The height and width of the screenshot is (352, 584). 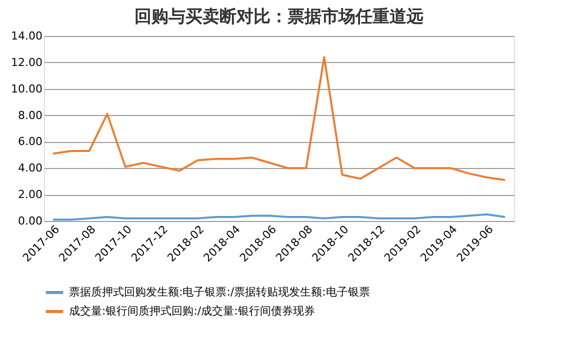 What do you see at coordinates (30, 168) in the screenshot?
I see `y-tick-label: 4.00` at bounding box center [30, 168].